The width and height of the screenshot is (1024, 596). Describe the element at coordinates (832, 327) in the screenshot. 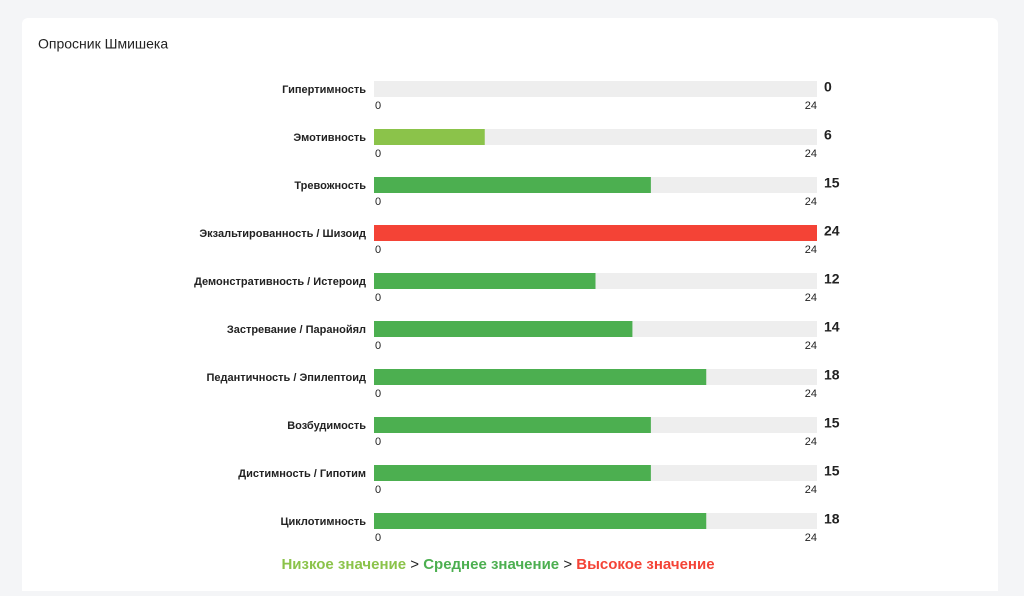

I see `value-label: 14` at that location.